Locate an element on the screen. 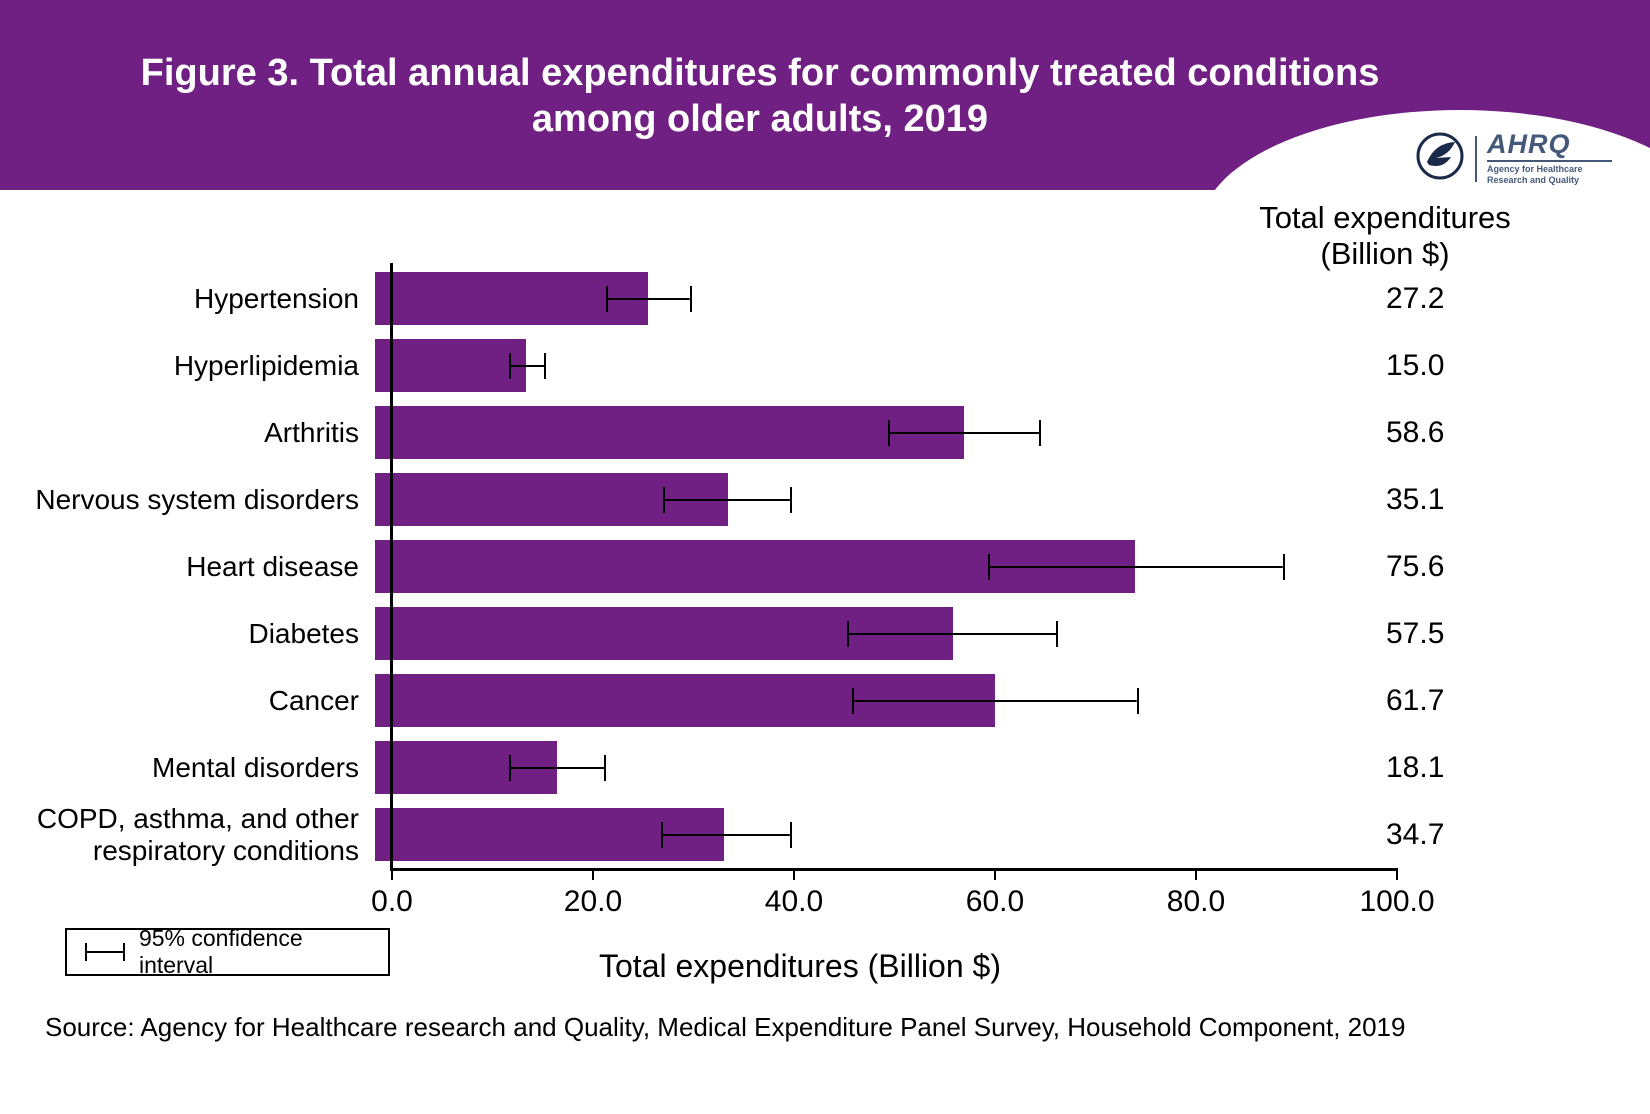 Image resolution: width=1650 pixels, height=1114 pixels. value-column-header: Total expenditures (Billion $) is located at coordinates (1385, 235).